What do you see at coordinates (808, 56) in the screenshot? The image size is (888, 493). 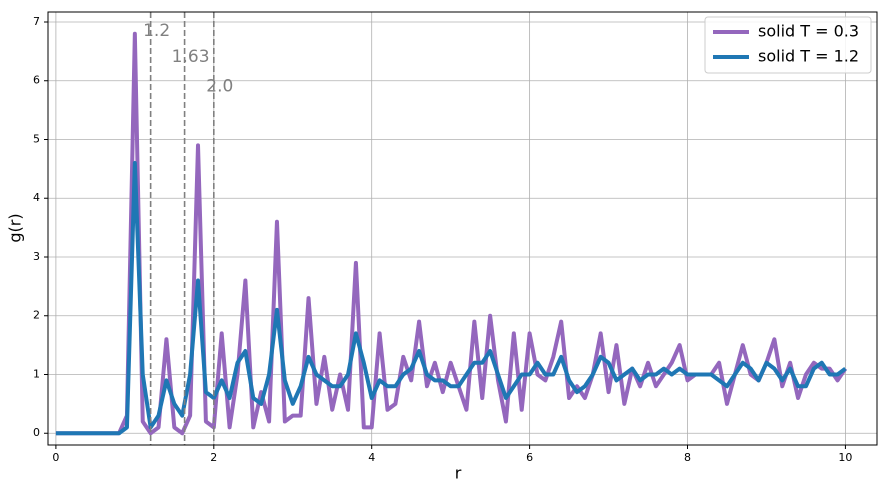 I see `legend-label: solid T = 1.2` at bounding box center [808, 56].